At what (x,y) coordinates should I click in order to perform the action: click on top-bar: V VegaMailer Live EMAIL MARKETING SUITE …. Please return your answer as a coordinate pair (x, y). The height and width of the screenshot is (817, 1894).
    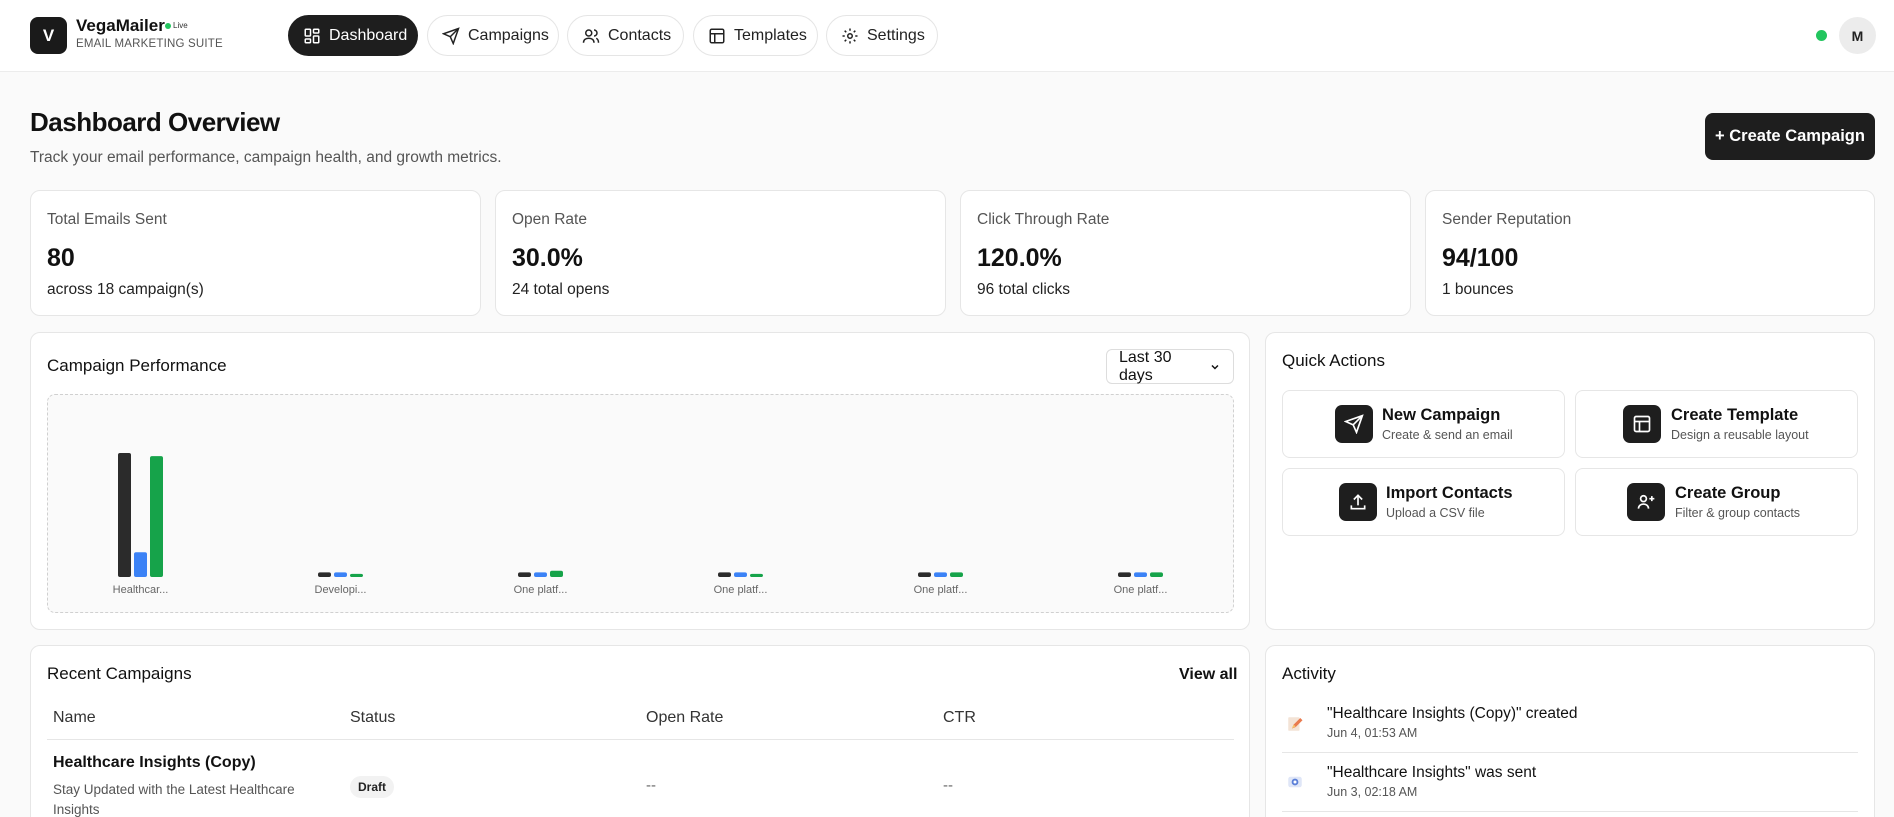
    Looking at the image, I should click on (947, 36).